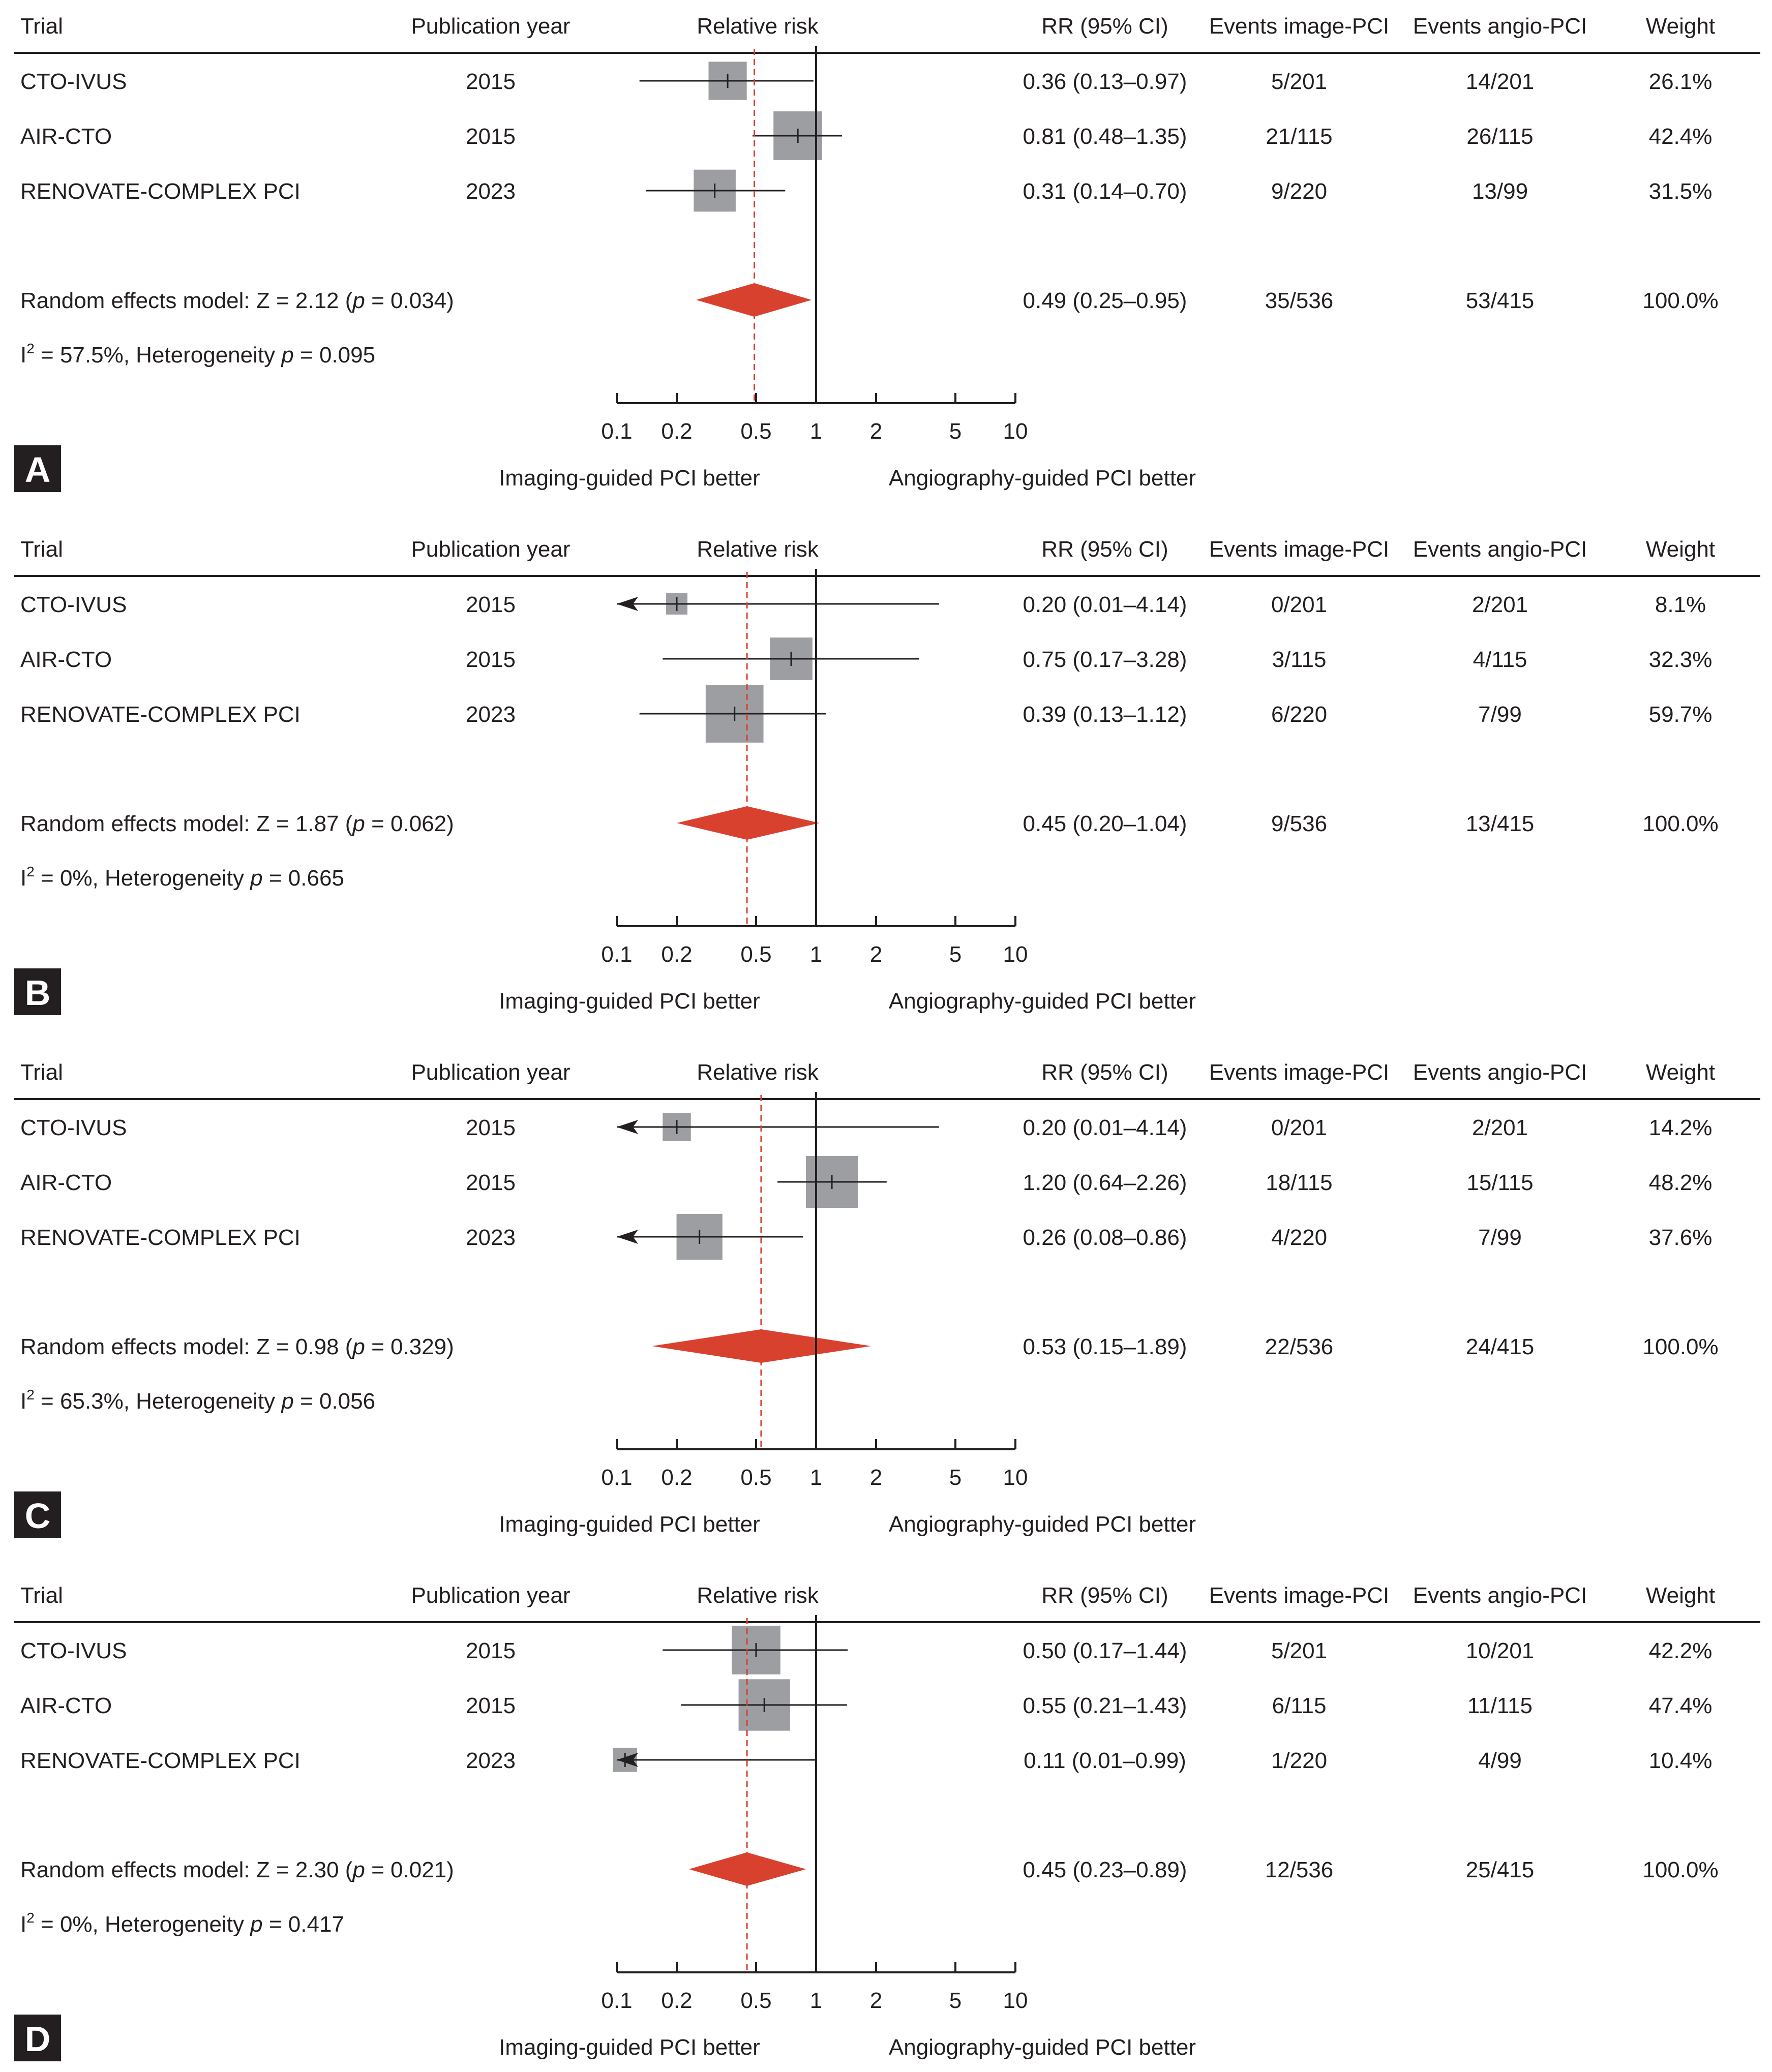 The height and width of the screenshot is (2072, 1772). Describe the element at coordinates (1500, 1347) in the screenshot. I see `summary-events-angio: 24/415` at that location.